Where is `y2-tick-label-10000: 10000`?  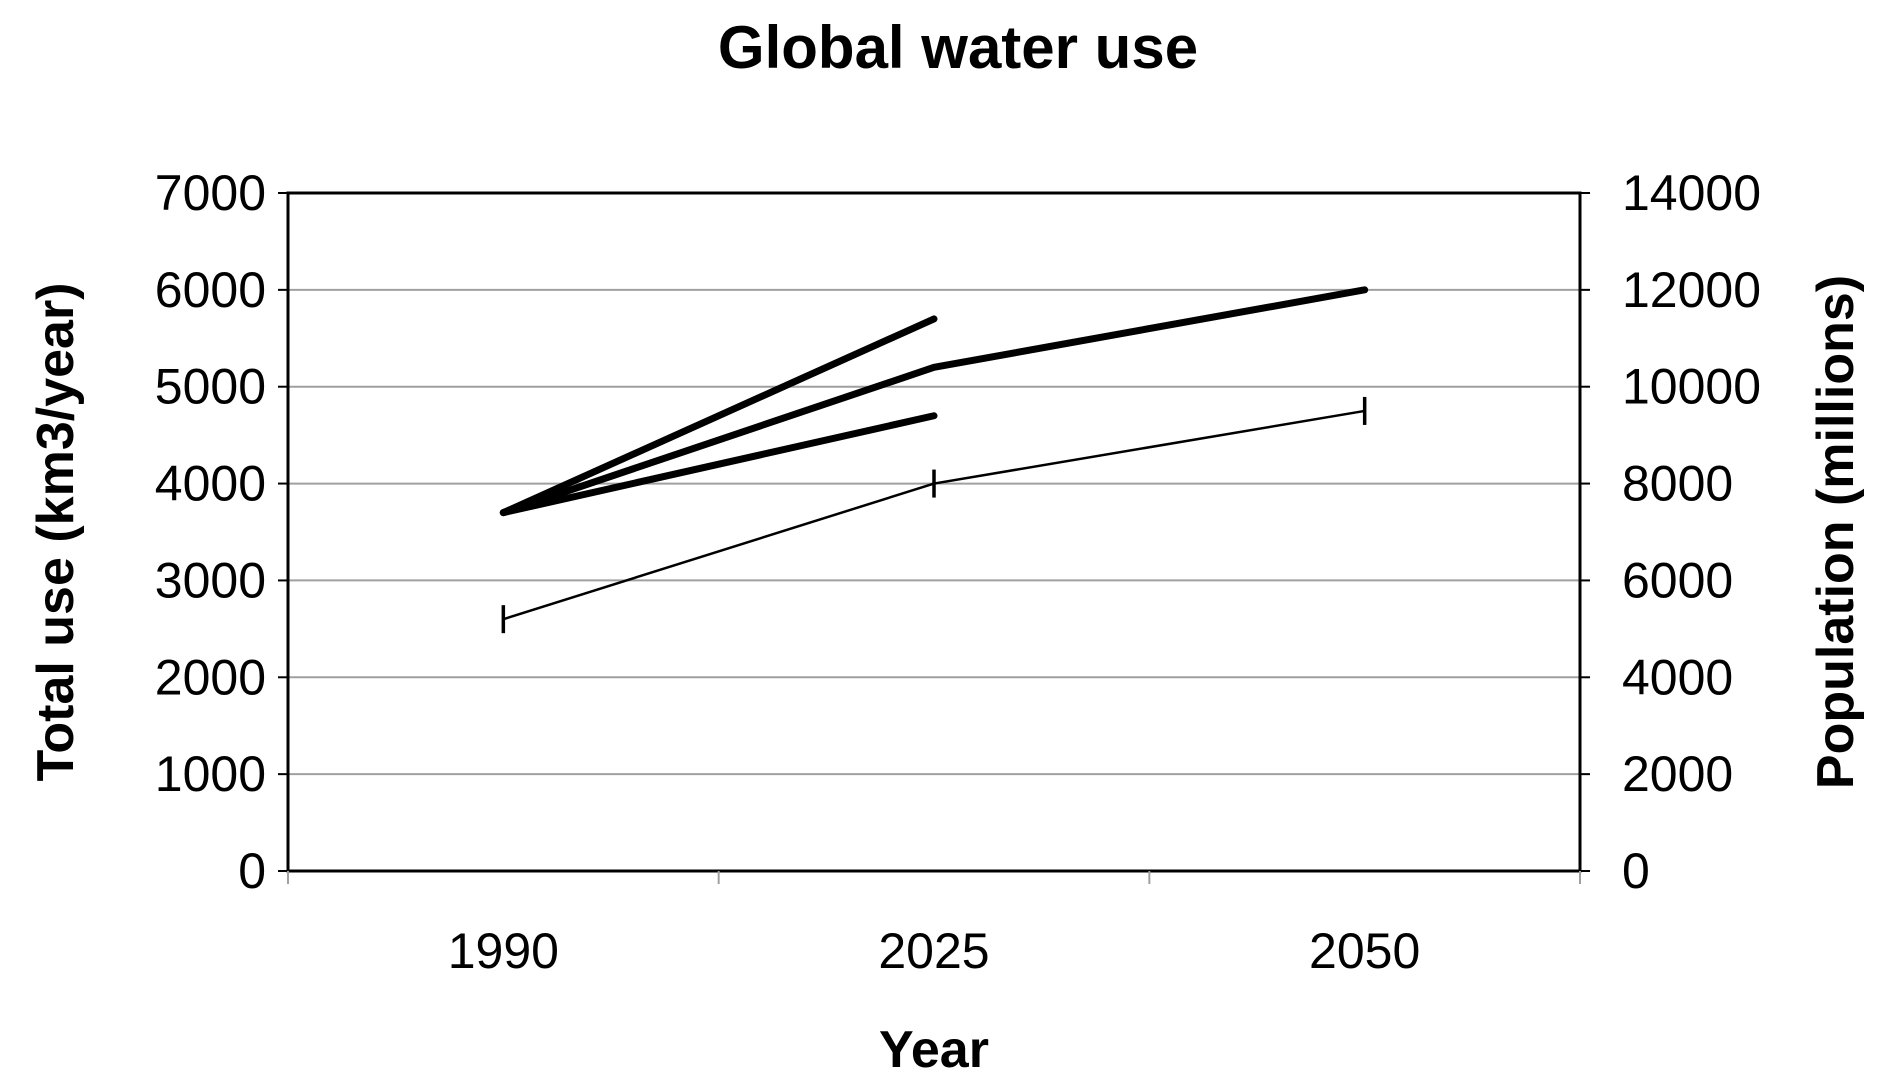 y2-tick-label-10000: 10000 is located at coordinates (1691, 387).